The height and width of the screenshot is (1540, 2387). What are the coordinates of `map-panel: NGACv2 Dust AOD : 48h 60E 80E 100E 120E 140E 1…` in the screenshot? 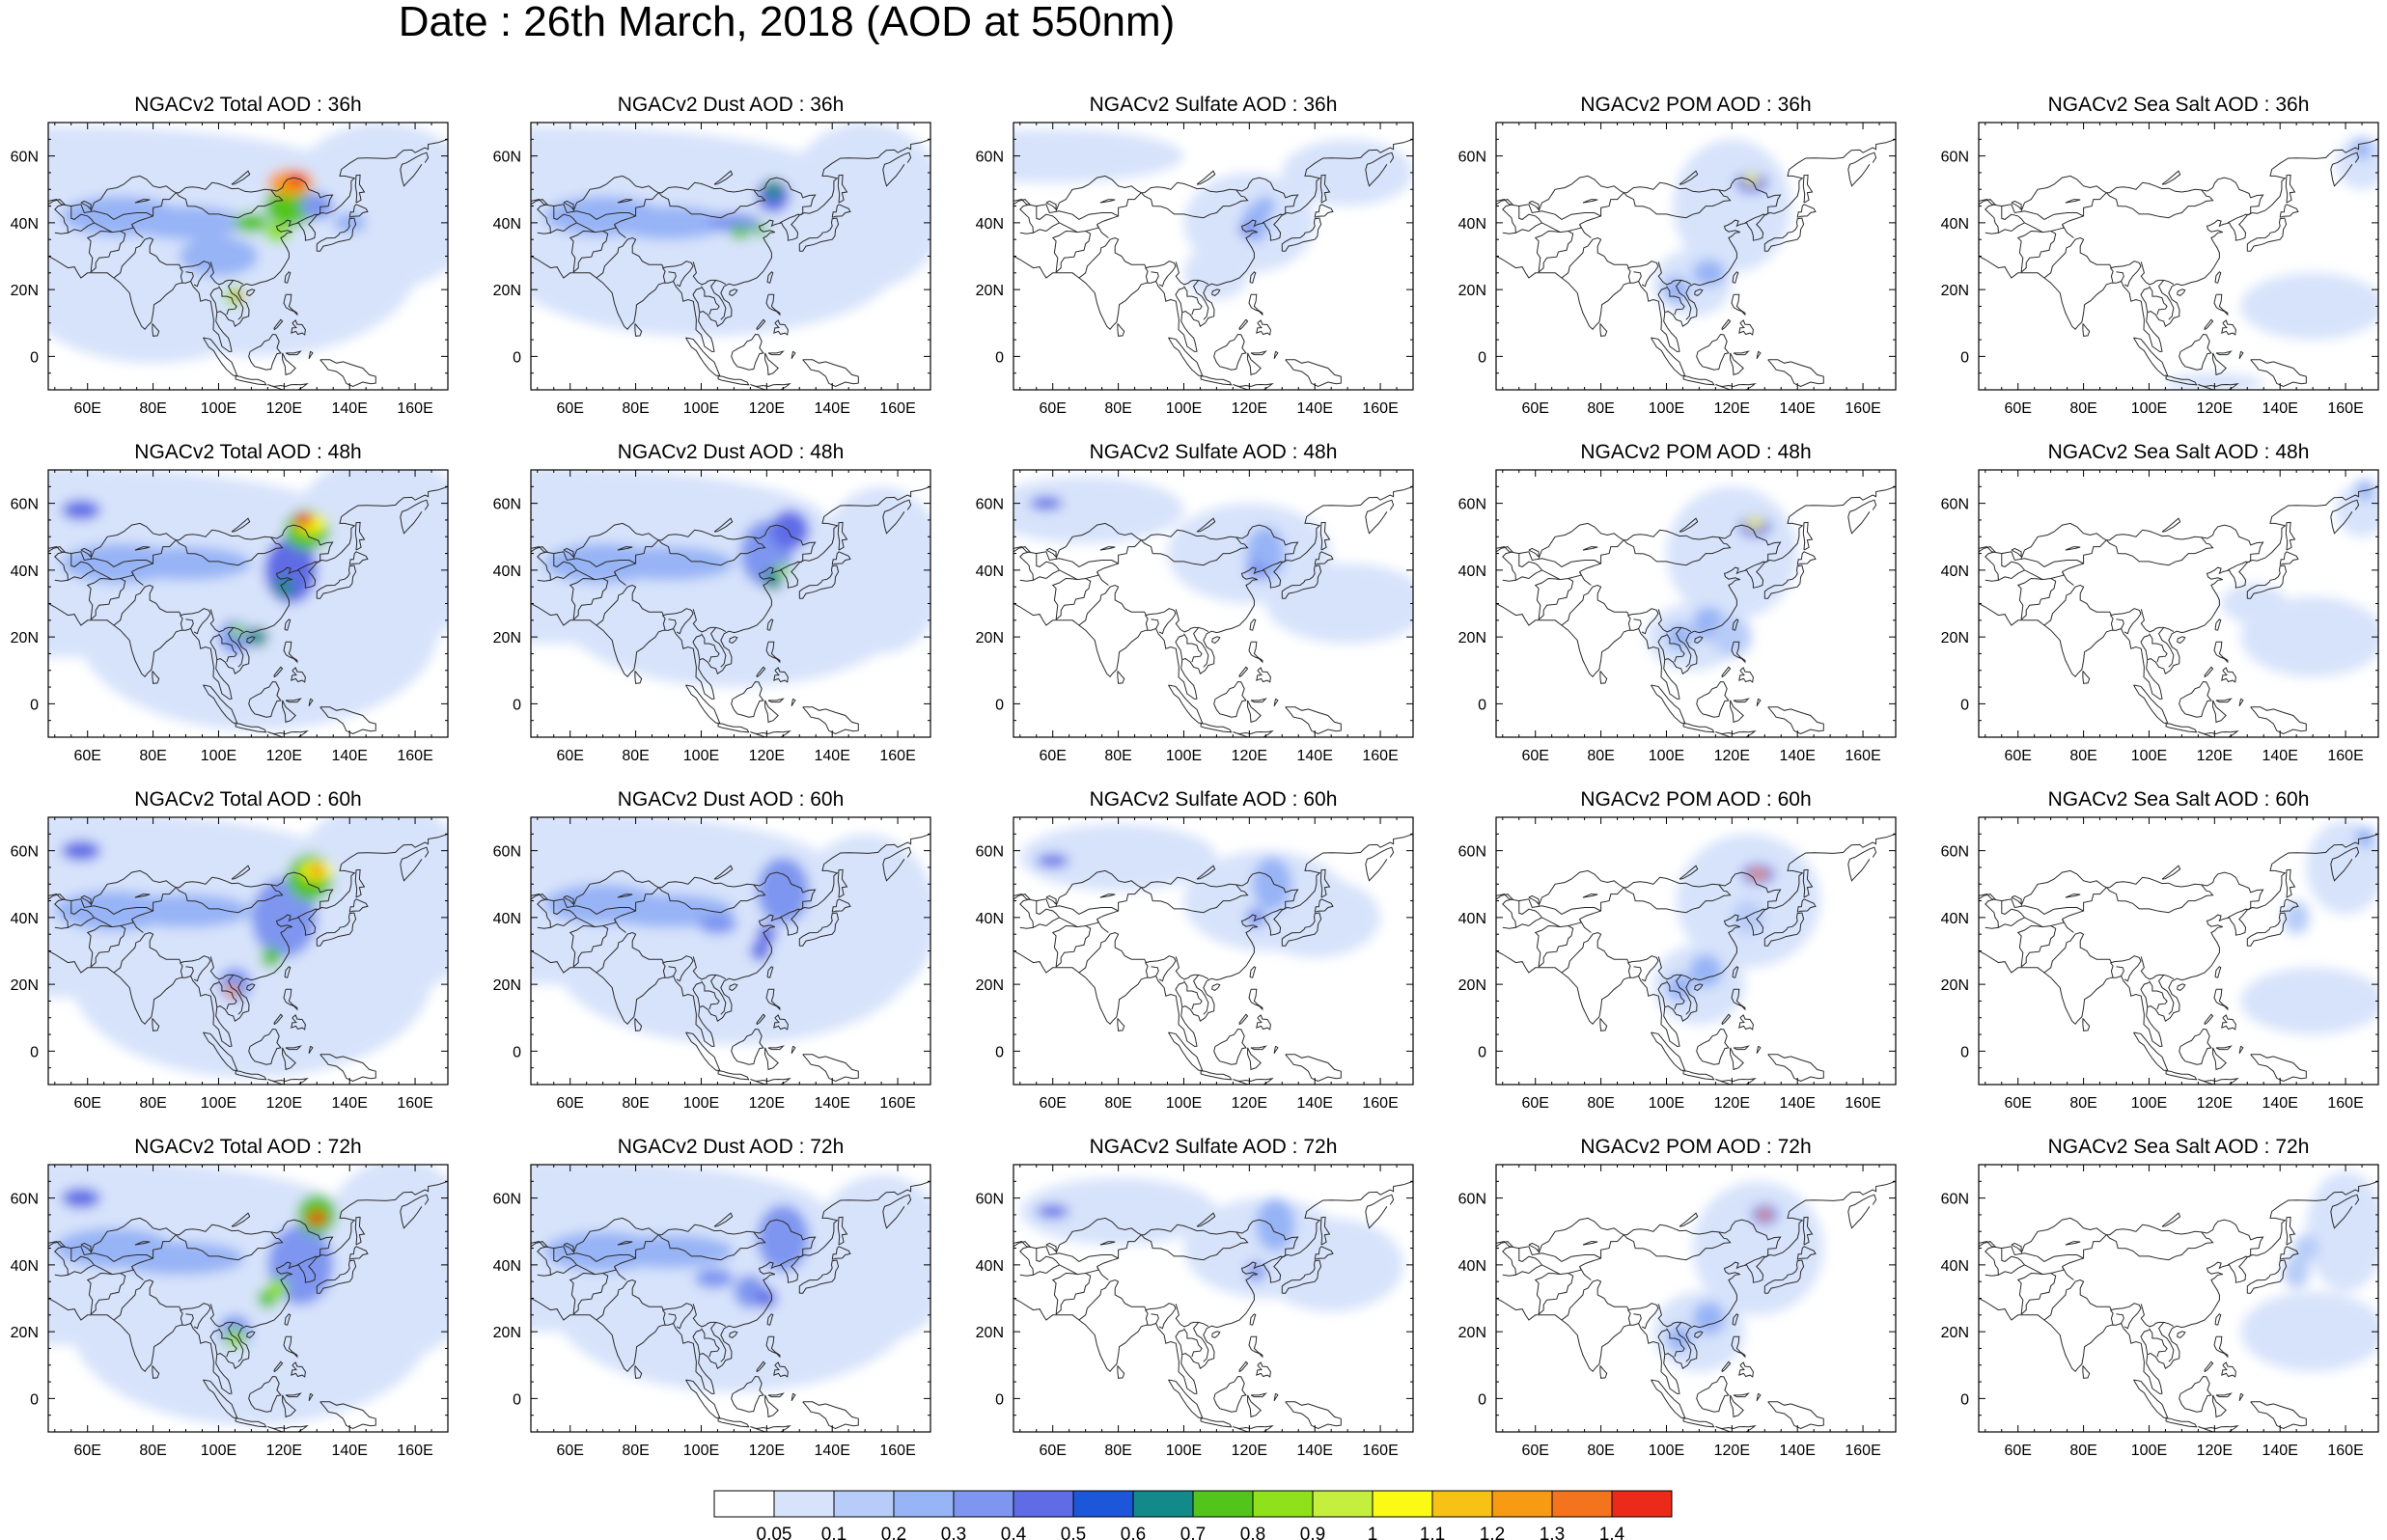 It's located at (712, 602).